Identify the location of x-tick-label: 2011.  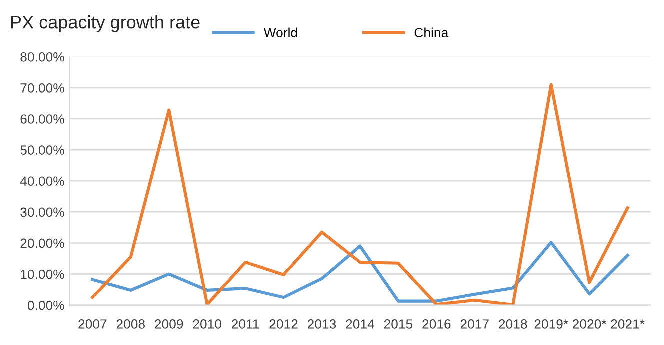
(246, 324).